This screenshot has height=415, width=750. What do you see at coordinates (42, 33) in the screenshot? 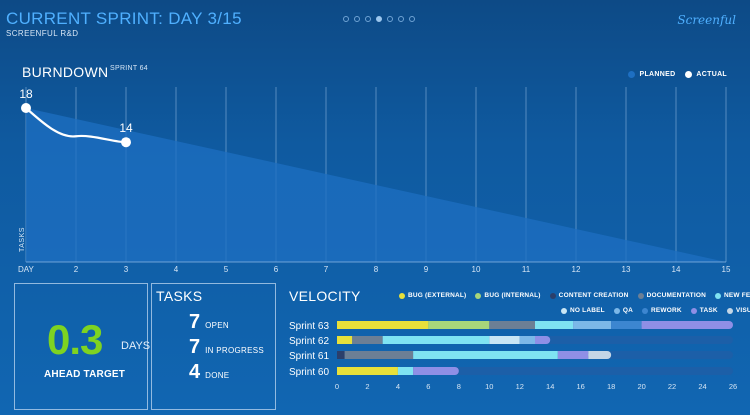
I see `team-name: SCREENFUL R&D` at bounding box center [42, 33].